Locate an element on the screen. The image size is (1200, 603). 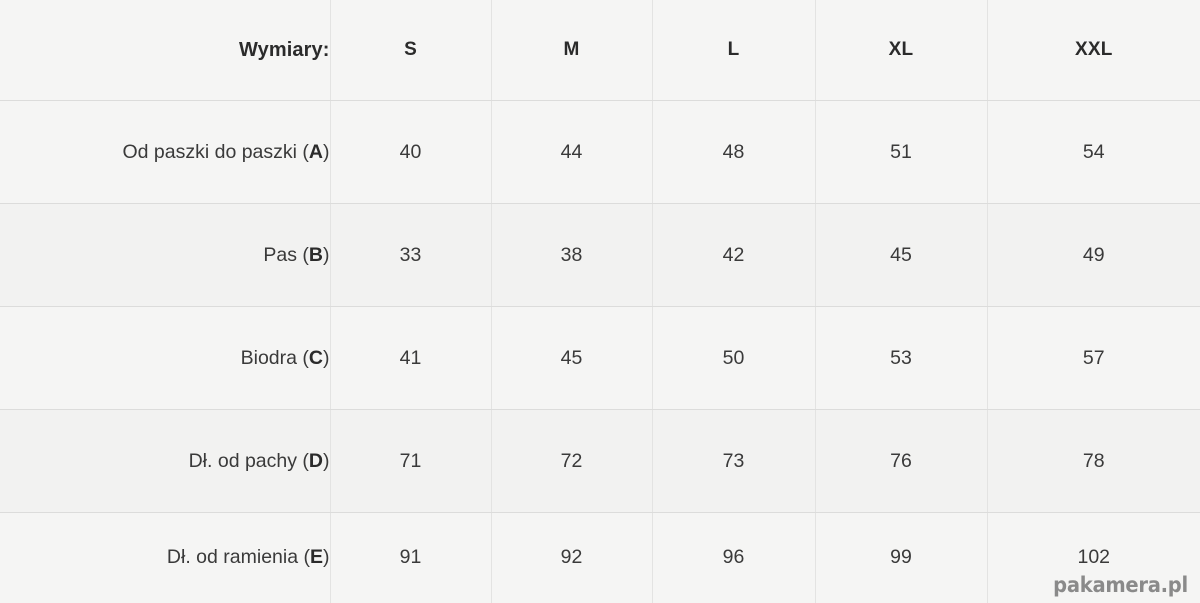
row-label-e-key: E is located at coordinates (316, 557).